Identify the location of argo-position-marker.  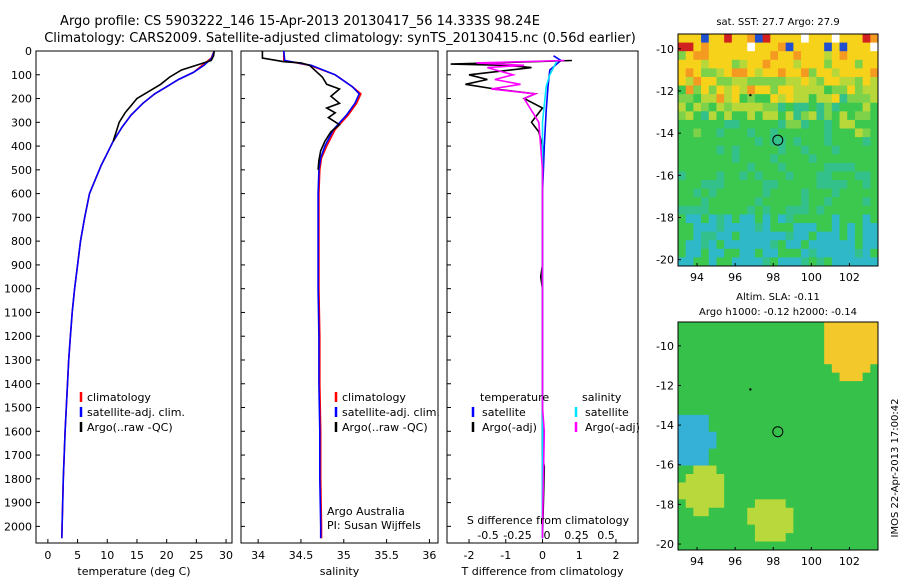
(778, 140).